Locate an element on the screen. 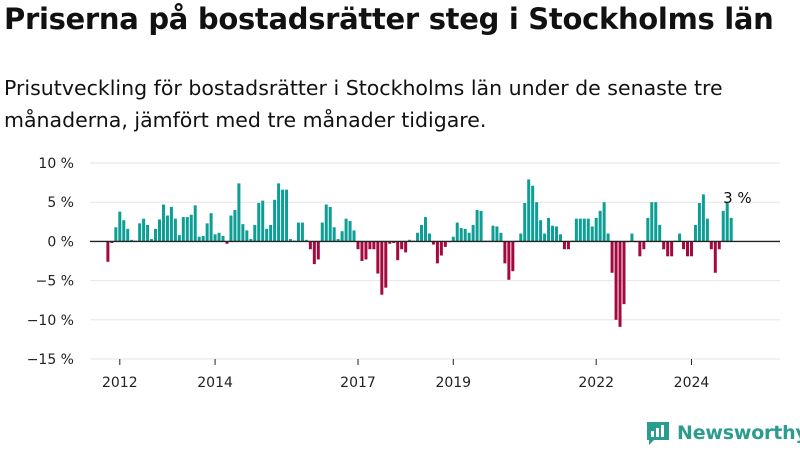  x-tick-label: 2012 is located at coordinates (120, 383).